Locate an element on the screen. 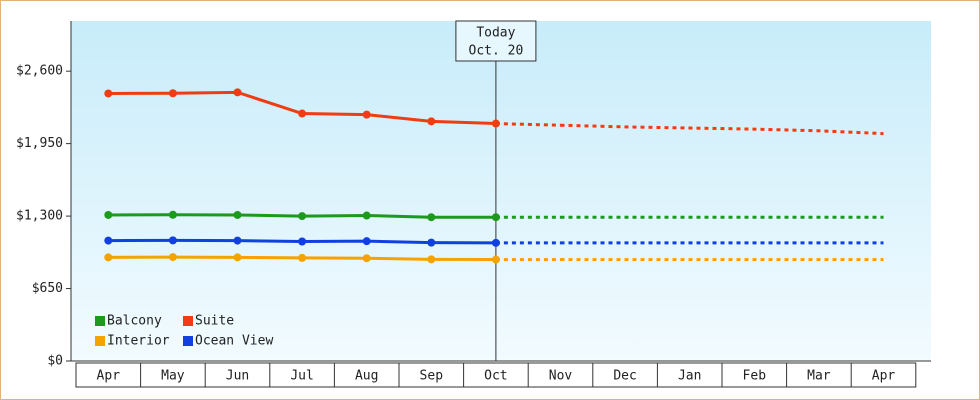 The width and height of the screenshot is (980, 400). legend-label: Balcony is located at coordinates (134, 321).